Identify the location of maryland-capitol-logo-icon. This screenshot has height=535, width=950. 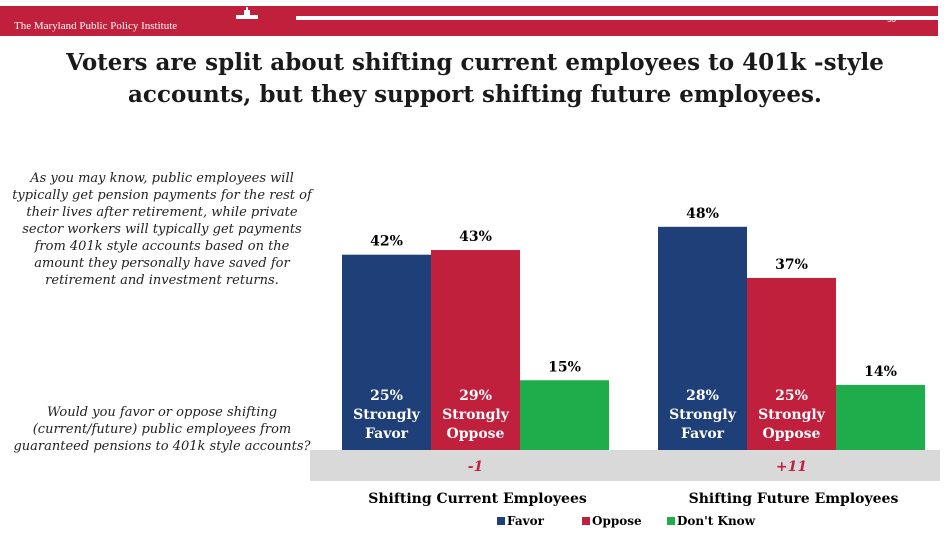
(247, 13).